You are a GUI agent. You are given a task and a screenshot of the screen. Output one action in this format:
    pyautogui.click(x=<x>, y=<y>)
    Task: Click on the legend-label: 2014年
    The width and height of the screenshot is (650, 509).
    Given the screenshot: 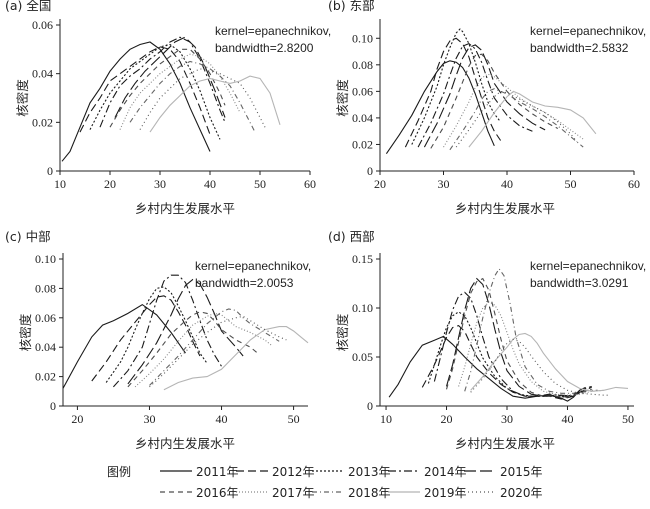 What is the action you would take?
    pyautogui.click(x=445, y=472)
    